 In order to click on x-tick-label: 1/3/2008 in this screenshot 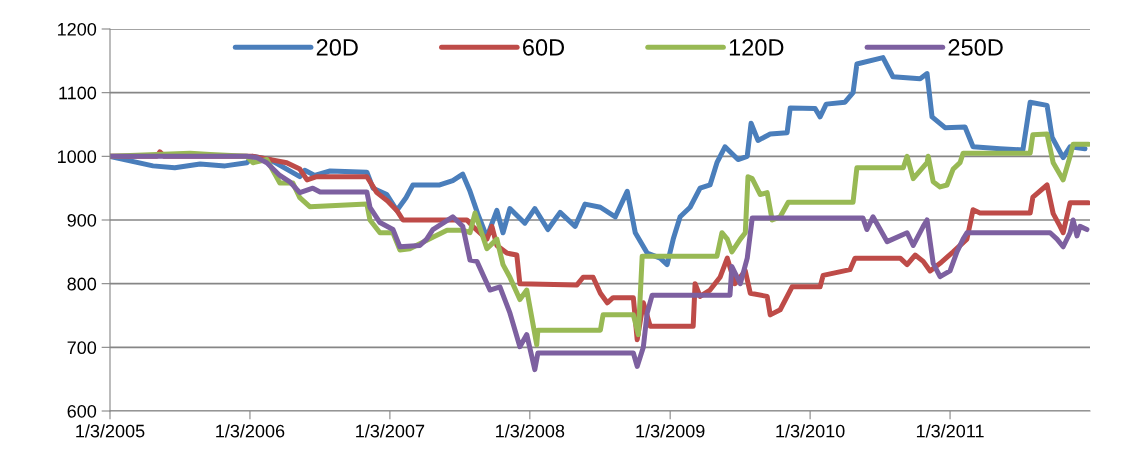, I will do `click(530, 431)`.